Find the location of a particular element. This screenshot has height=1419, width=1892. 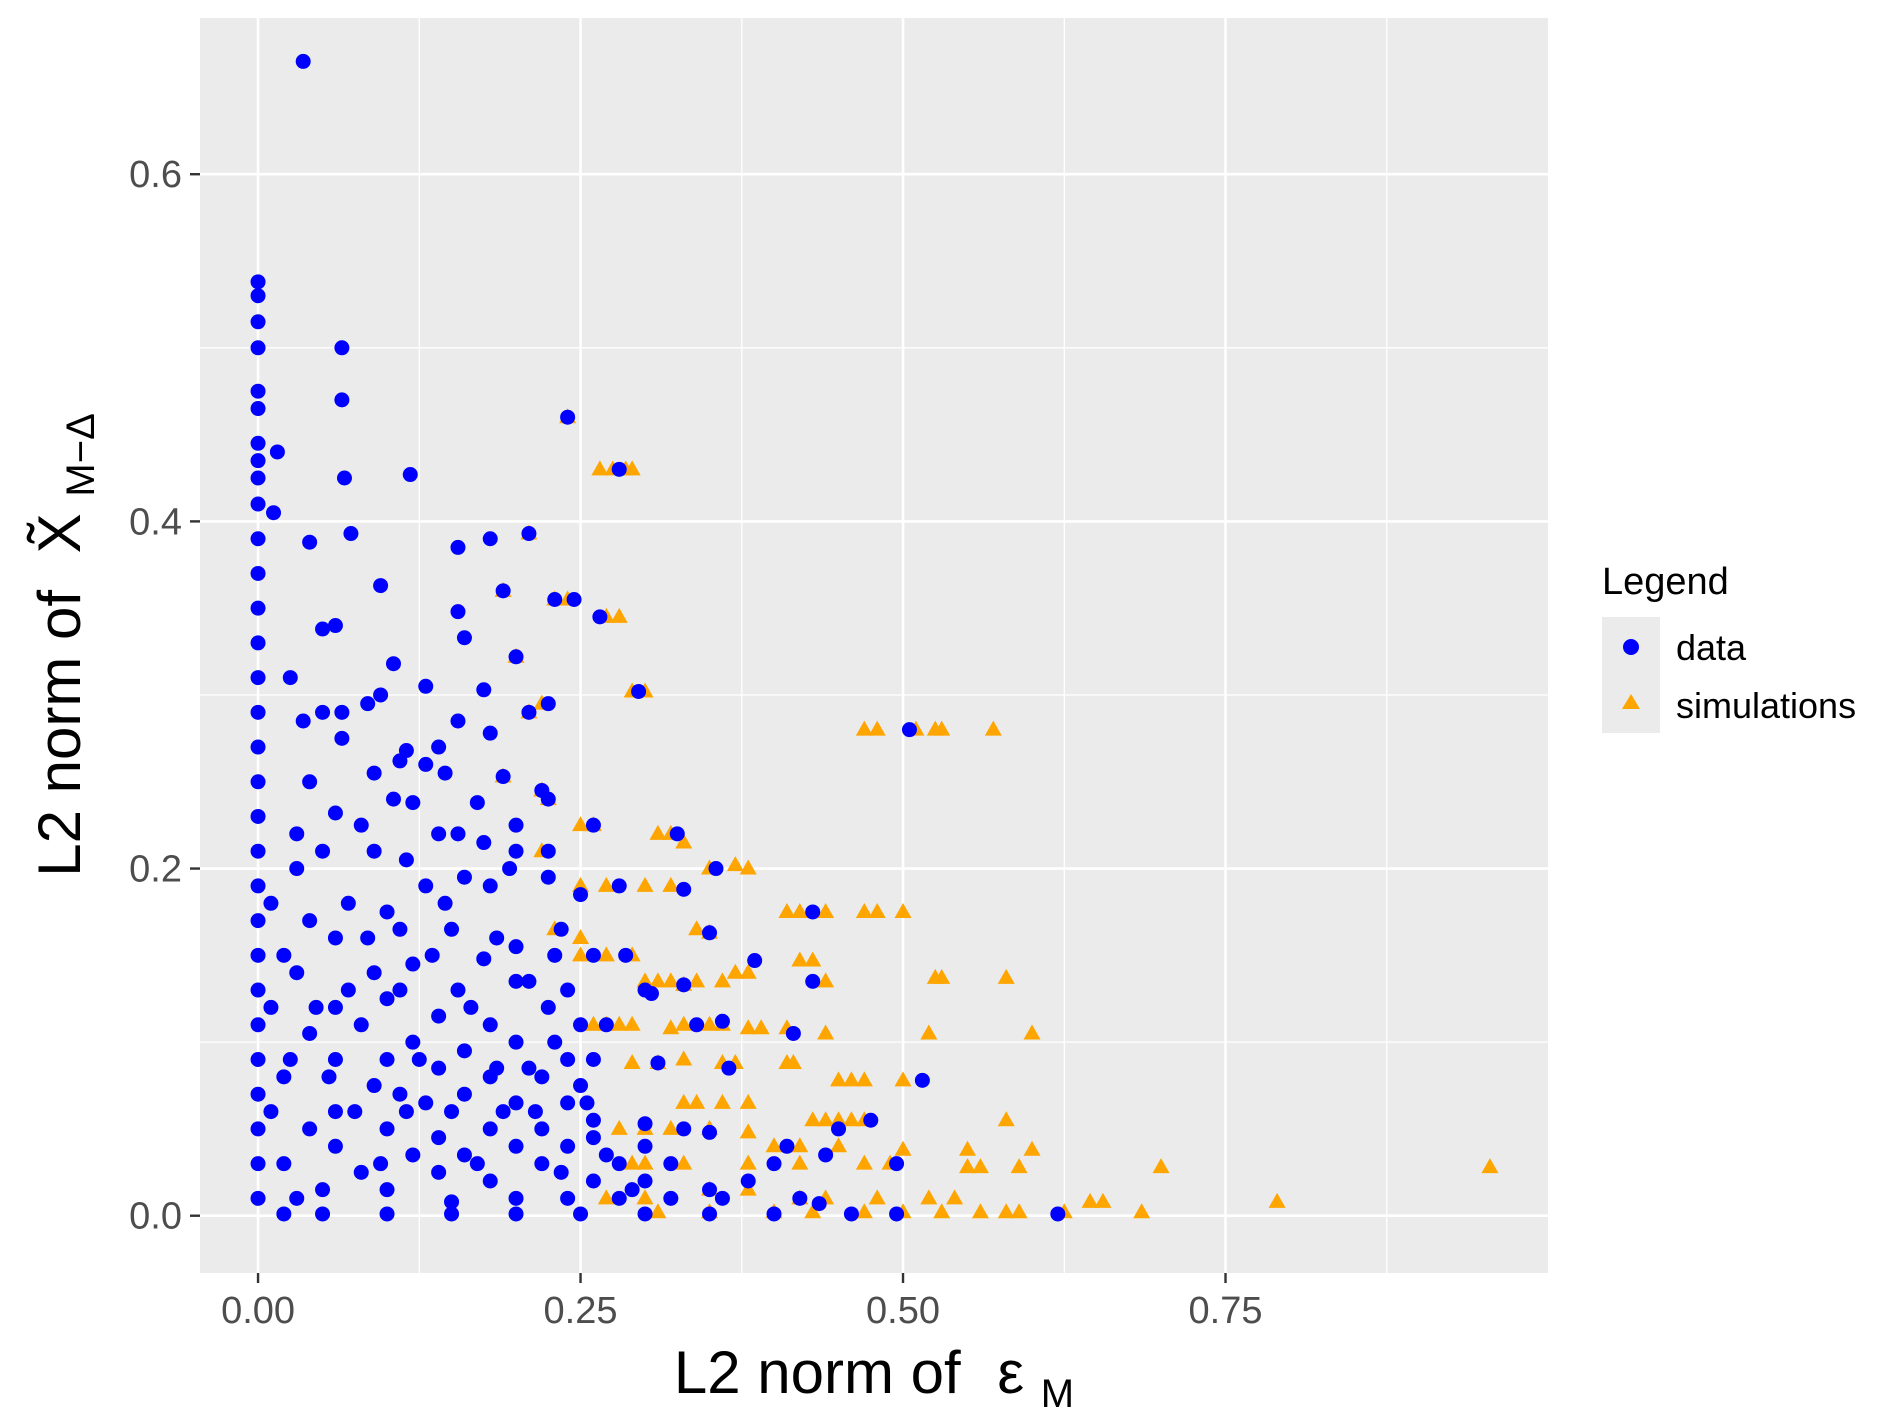

y-axis-title-symbol: X̃ is located at coordinates (59, 533).